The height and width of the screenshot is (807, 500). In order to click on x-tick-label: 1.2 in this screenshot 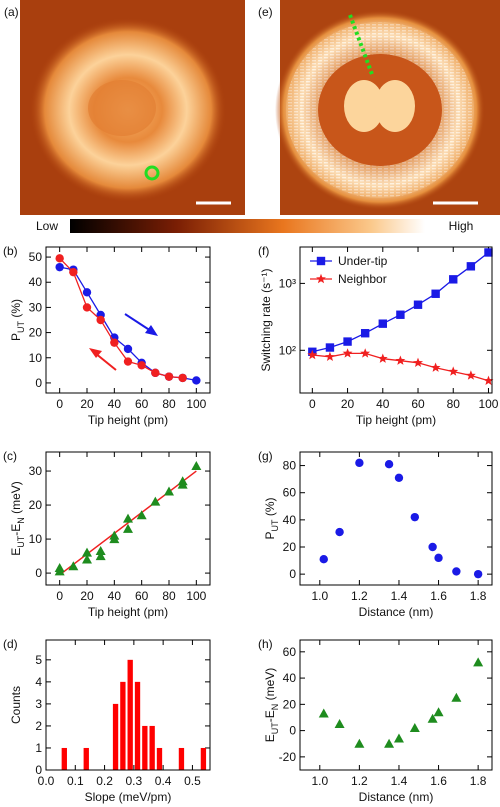, I will do `click(359, 596)`.